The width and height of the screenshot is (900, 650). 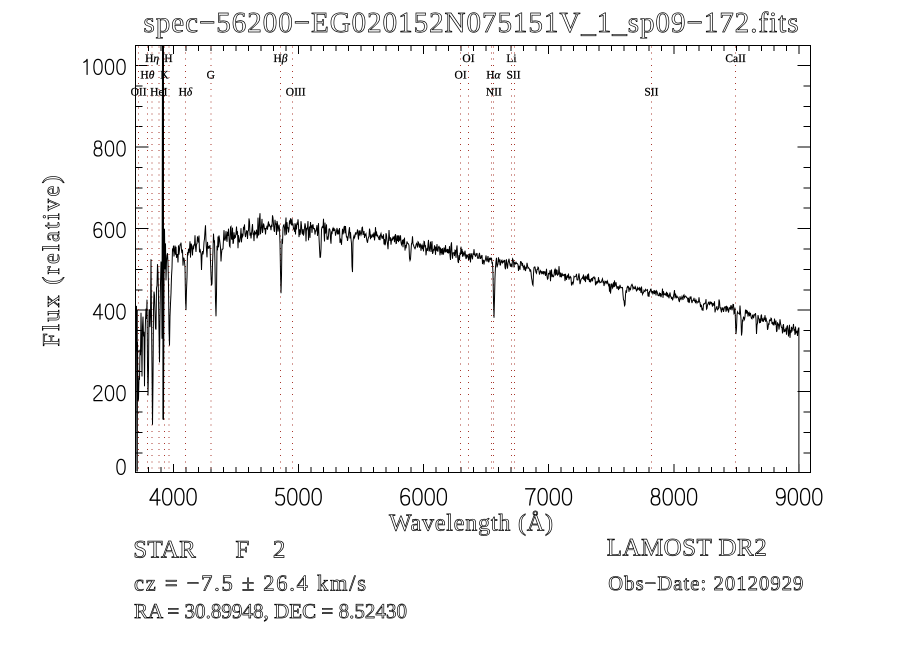 I want to click on svg-text: LAMOST DR2, so click(x=687, y=548).